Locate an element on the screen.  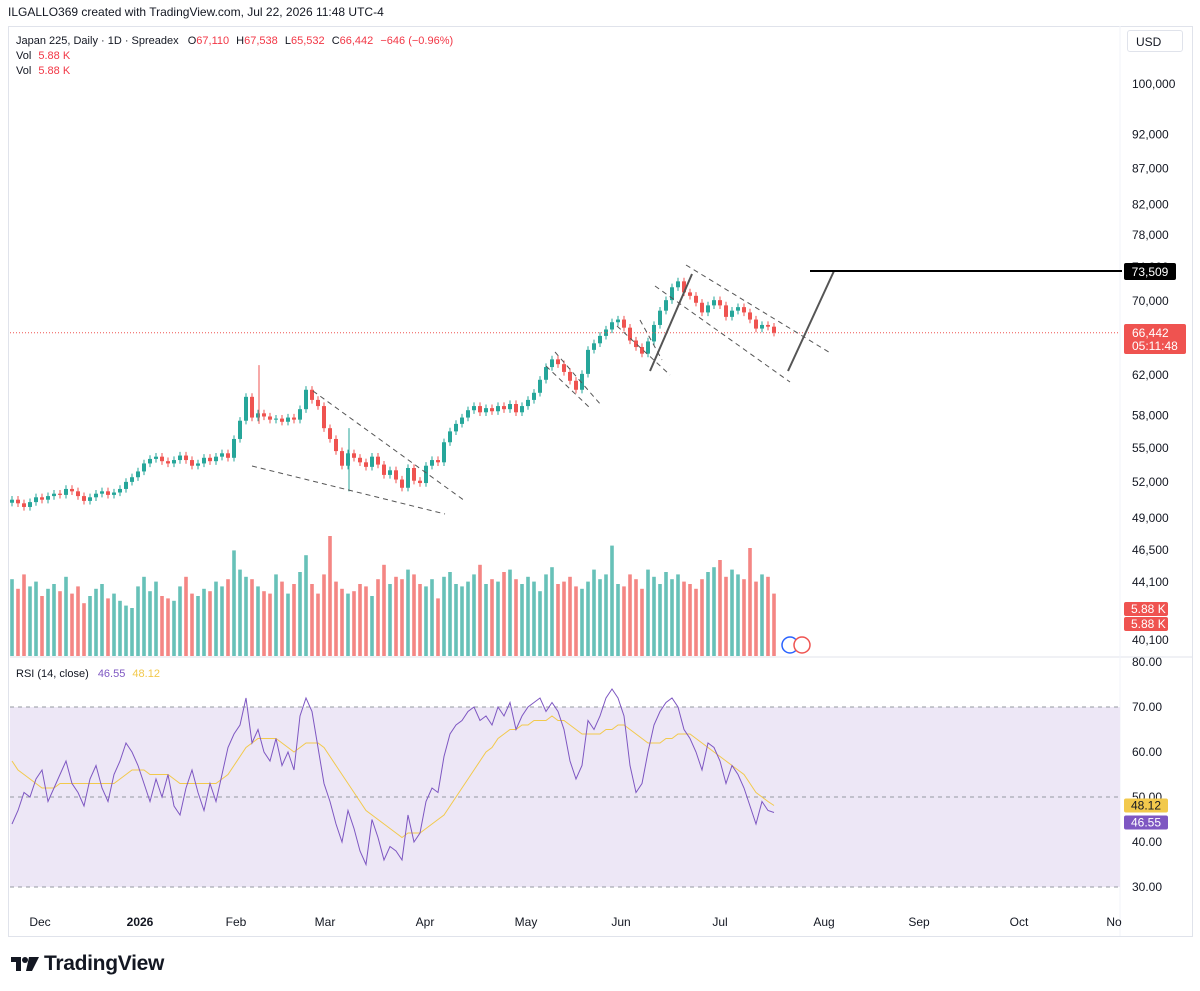
price-tick-label: 100,000 is located at coordinates (1154, 84).